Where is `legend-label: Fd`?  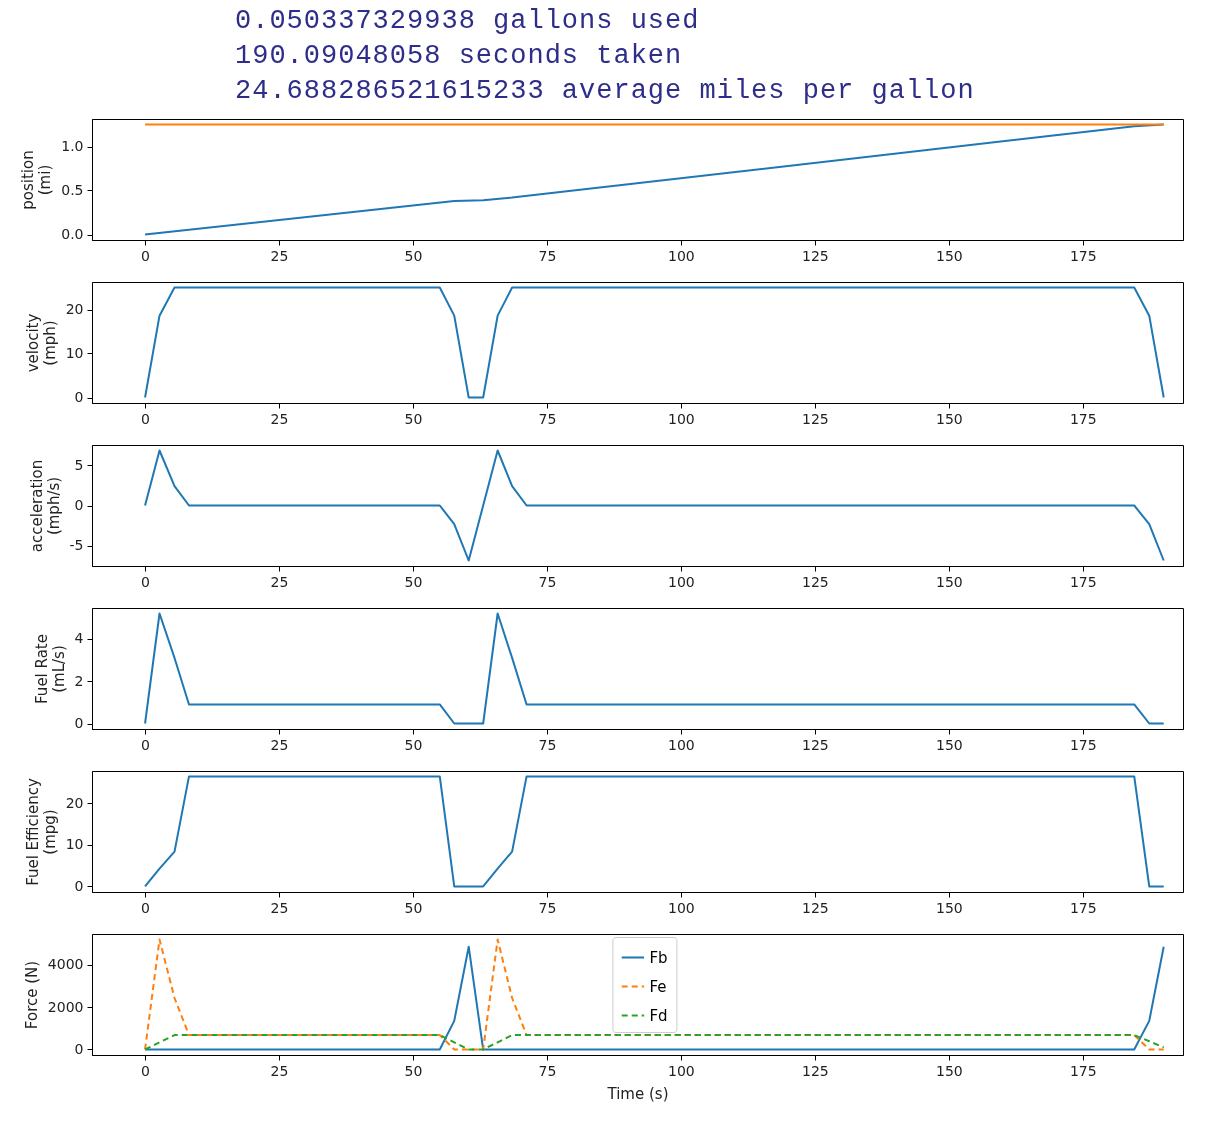 legend-label: Fd is located at coordinates (658, 1015).